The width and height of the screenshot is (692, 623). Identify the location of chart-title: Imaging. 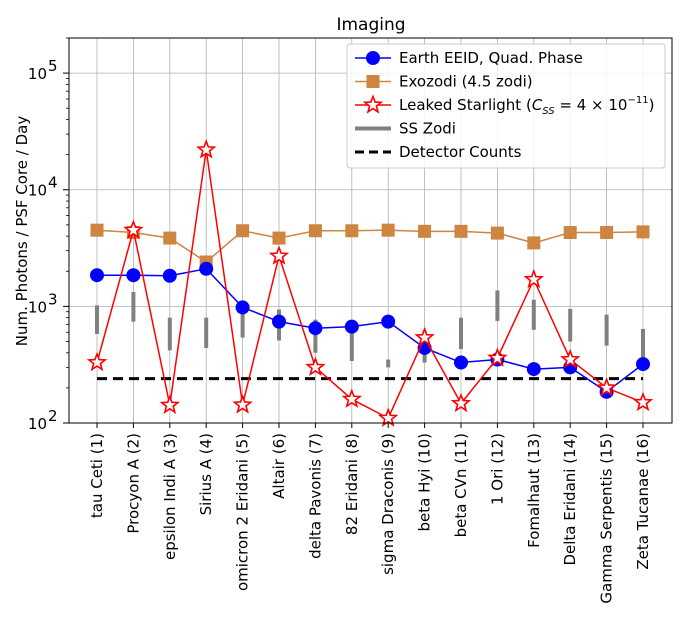
(370, 25).